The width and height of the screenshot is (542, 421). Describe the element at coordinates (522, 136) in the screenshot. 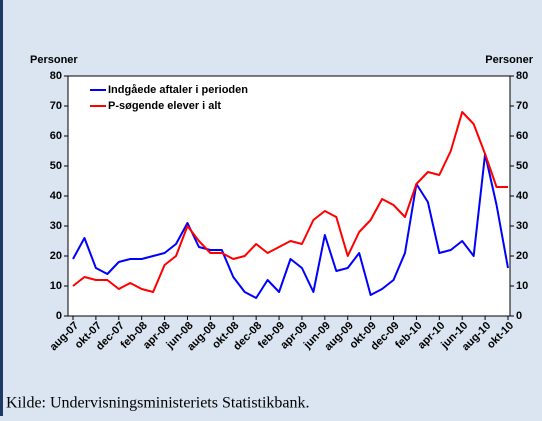

I see `y2-tick-label: 60` at that location.